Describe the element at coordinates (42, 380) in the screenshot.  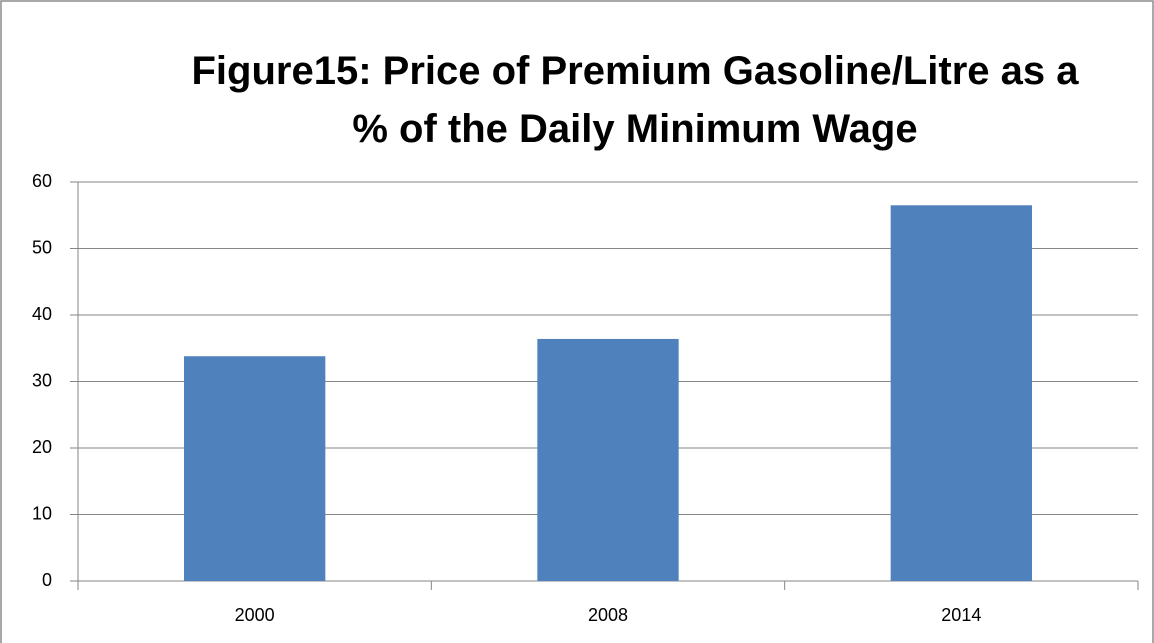
I see `y-tick-label: 30` at that location.